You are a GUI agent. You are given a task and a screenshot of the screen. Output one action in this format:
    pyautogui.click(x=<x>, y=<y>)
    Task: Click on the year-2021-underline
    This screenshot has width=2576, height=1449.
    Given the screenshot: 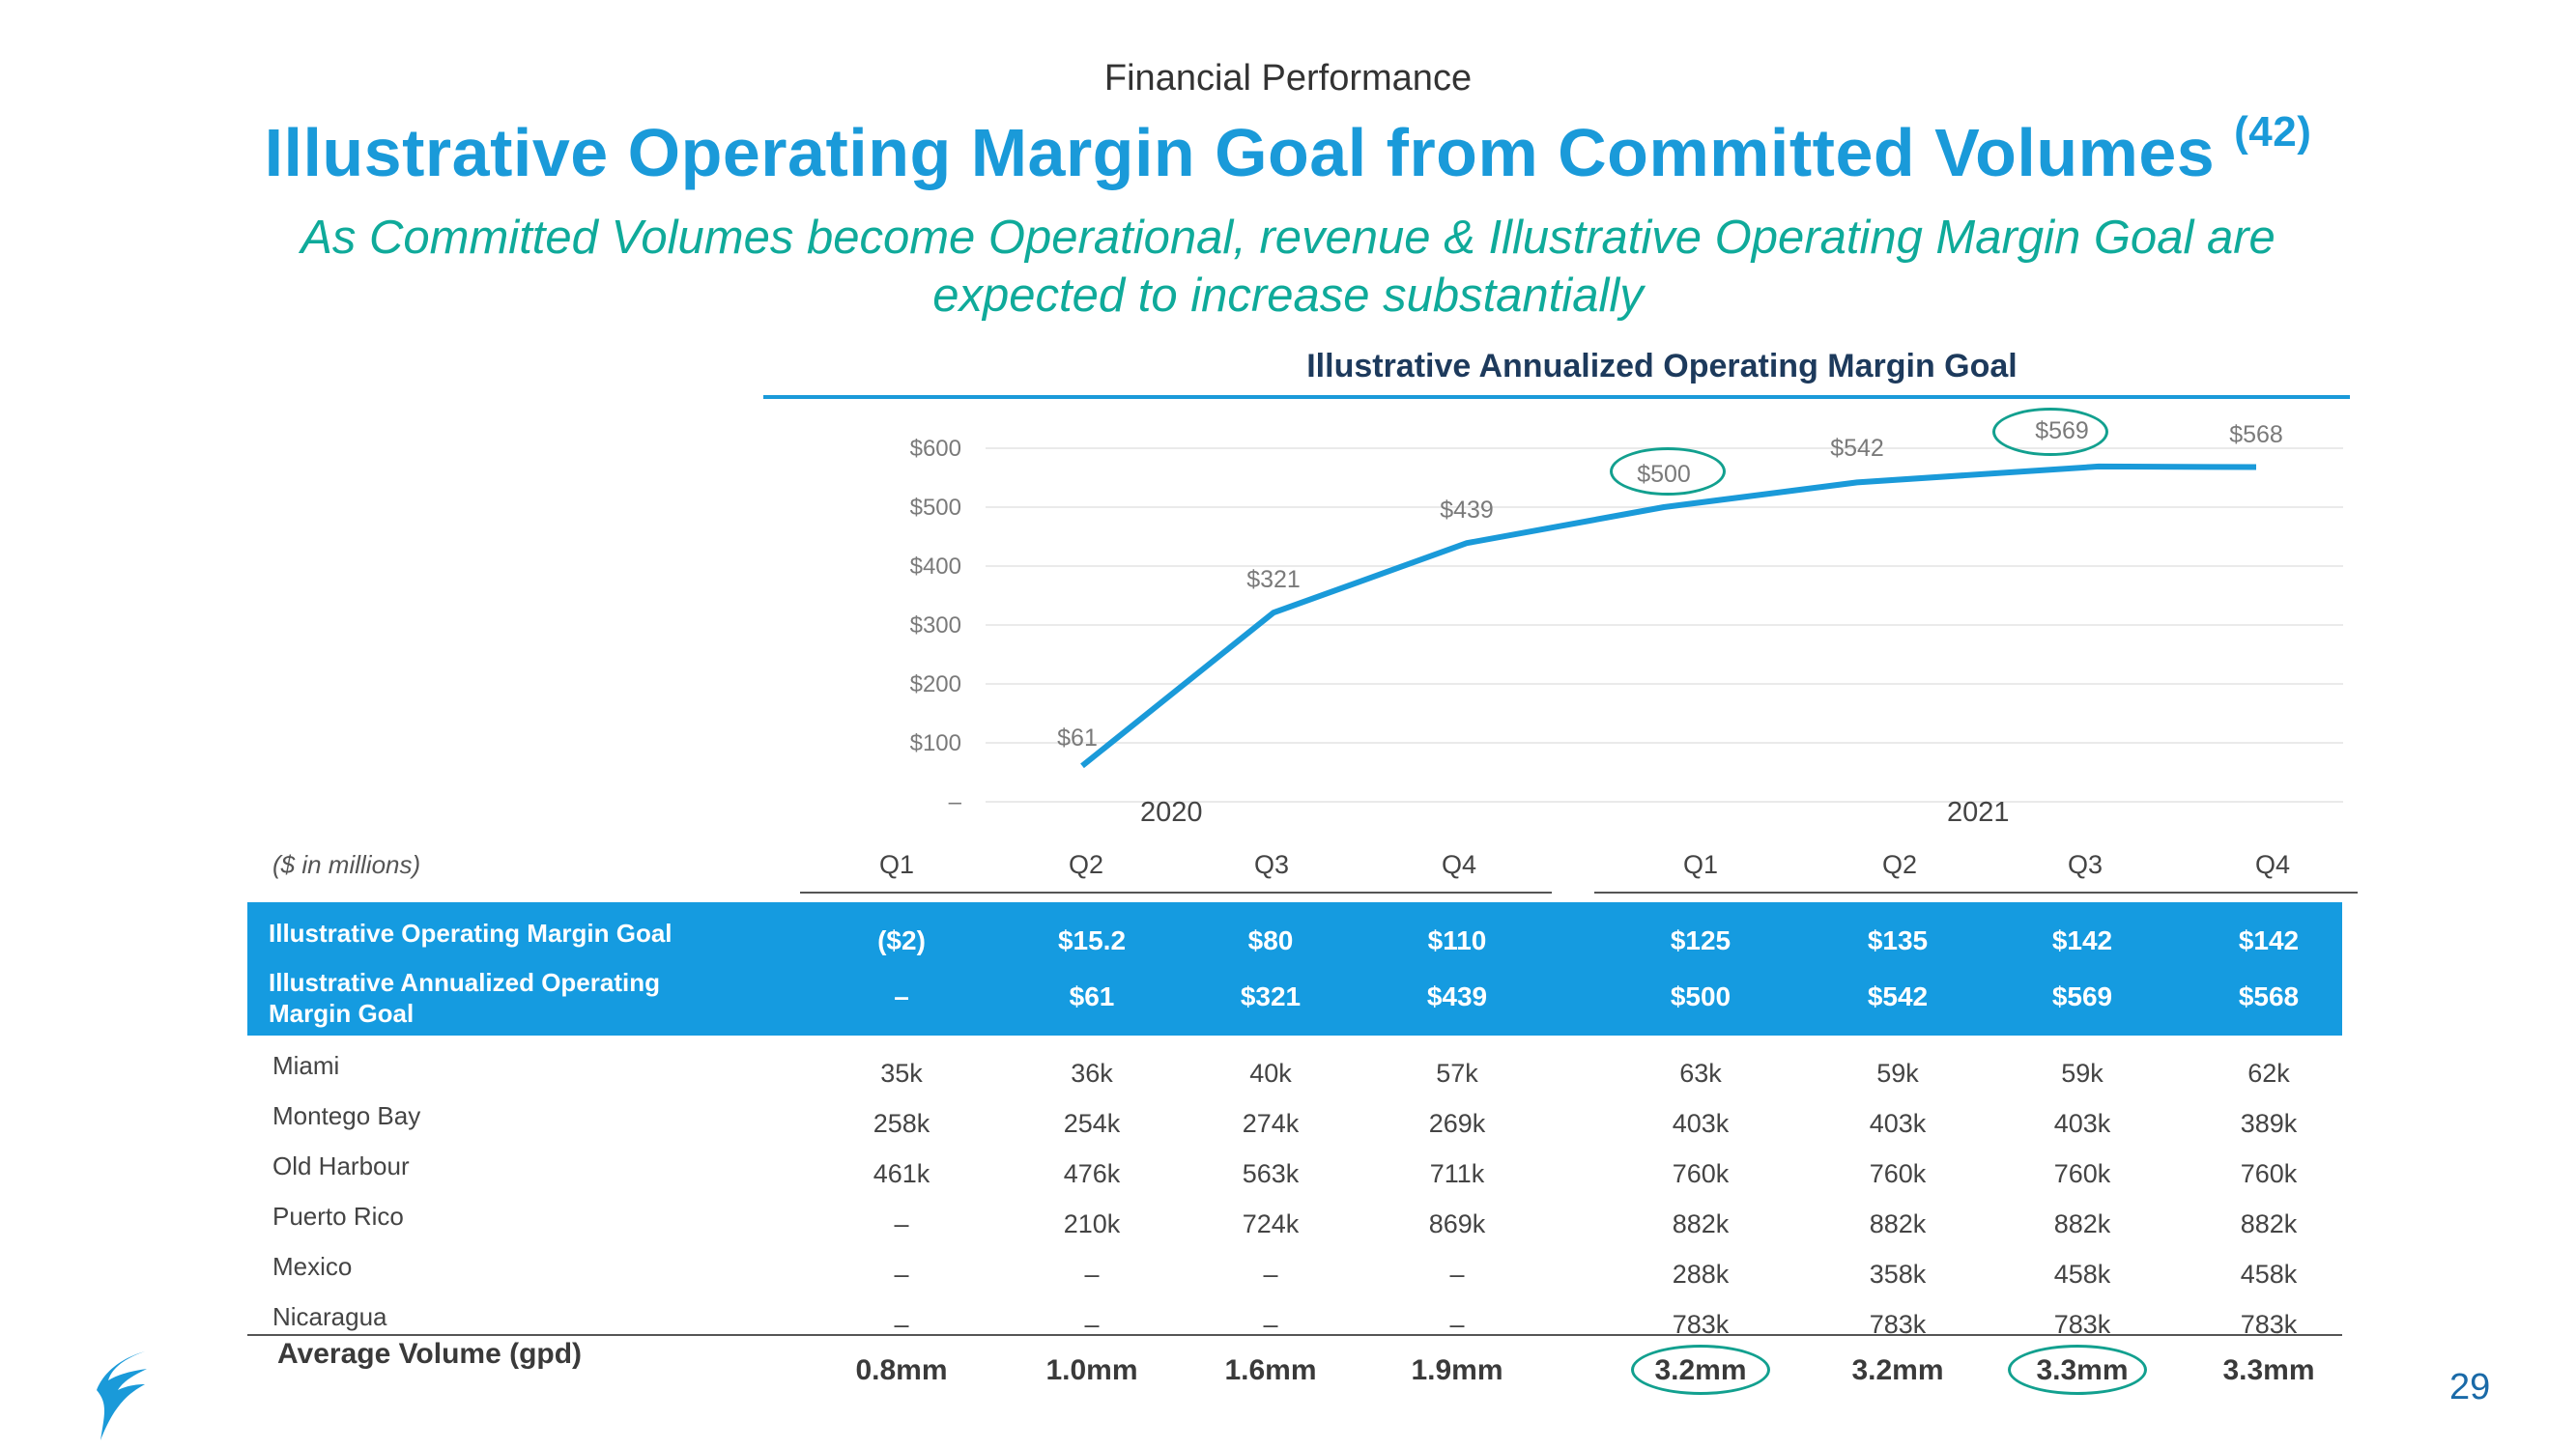 What is the action you would take?
    pyautogui.click(x=1976, y=893)
    